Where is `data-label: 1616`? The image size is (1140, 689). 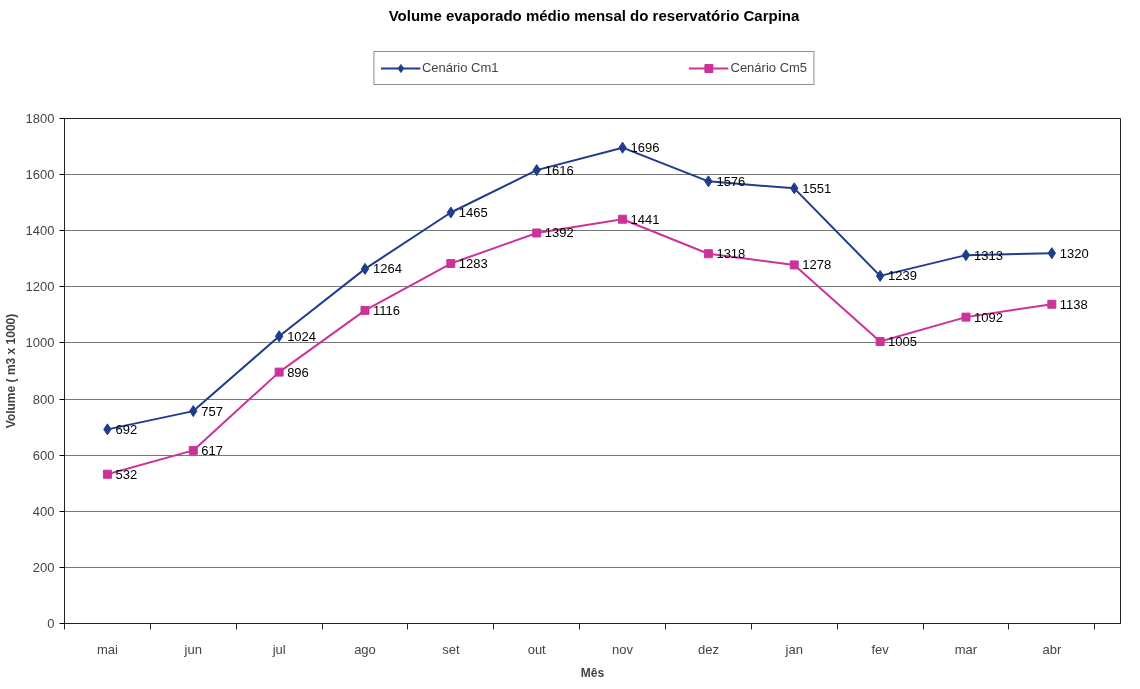
data-label: 1616 is located at coordinates (559, 170).